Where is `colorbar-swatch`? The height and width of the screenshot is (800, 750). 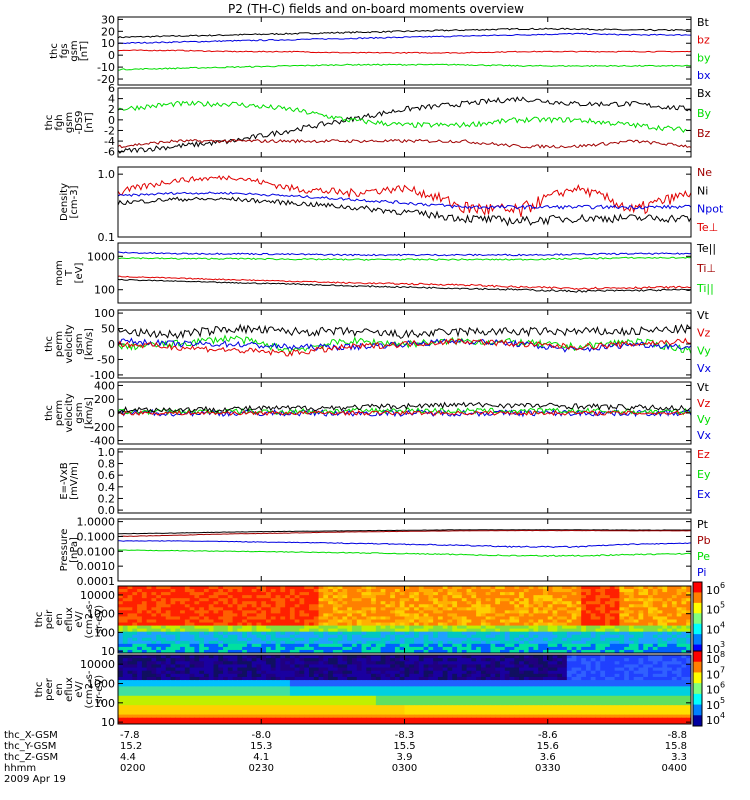
colorbar-swatch is located at coordinates (697, 650).